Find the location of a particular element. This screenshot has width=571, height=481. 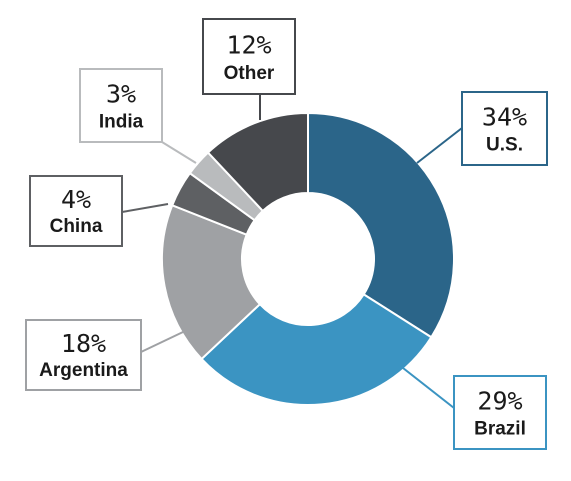

label-argentina: 18%Argentina is located at coordinates (83, 355).